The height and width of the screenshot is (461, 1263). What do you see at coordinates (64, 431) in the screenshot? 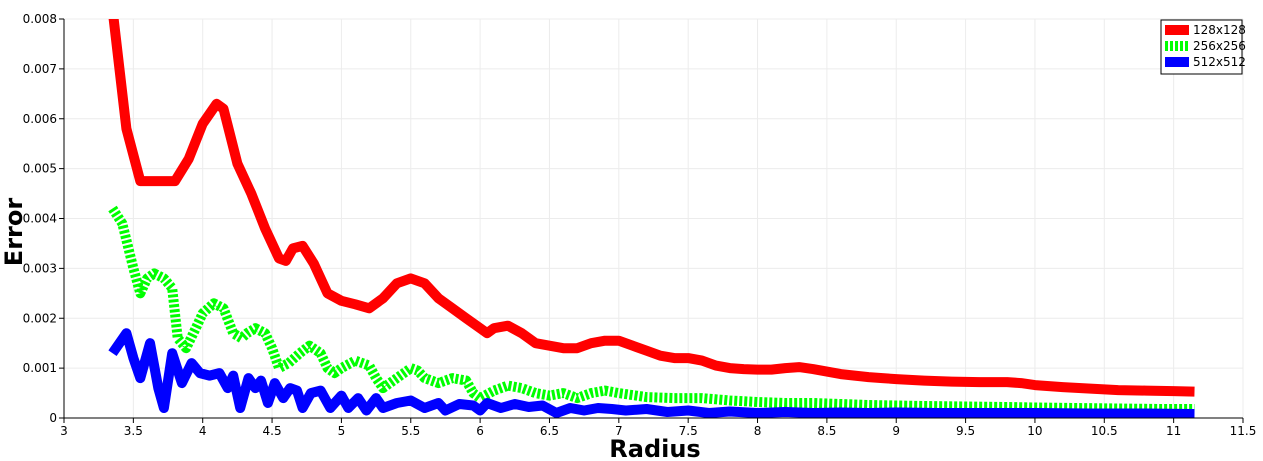
I see `x-tick-label-0: 3` at bounding box center [64, 431].